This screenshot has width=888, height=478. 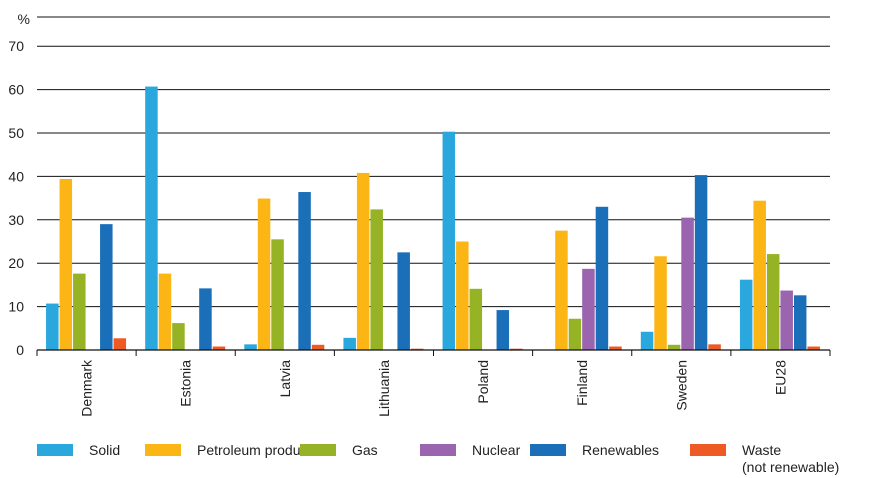 I want to click on y-tick-label: 30, so click(x=16, y=220).